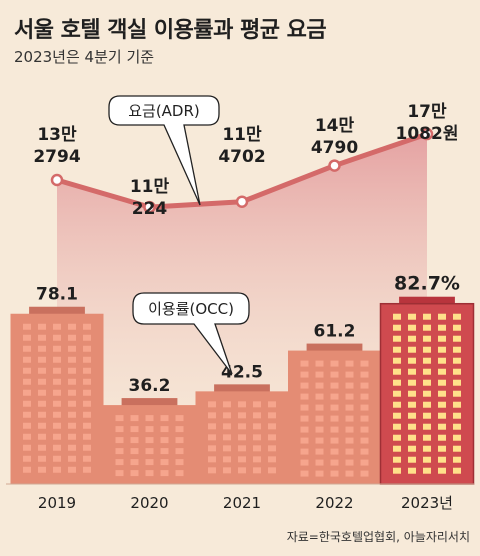 The height and width of the screenshot is (556, 480). Describe the element at coordinates (56, 157) in the screenshot. I see `adr-value-line2: 2794` at that location.